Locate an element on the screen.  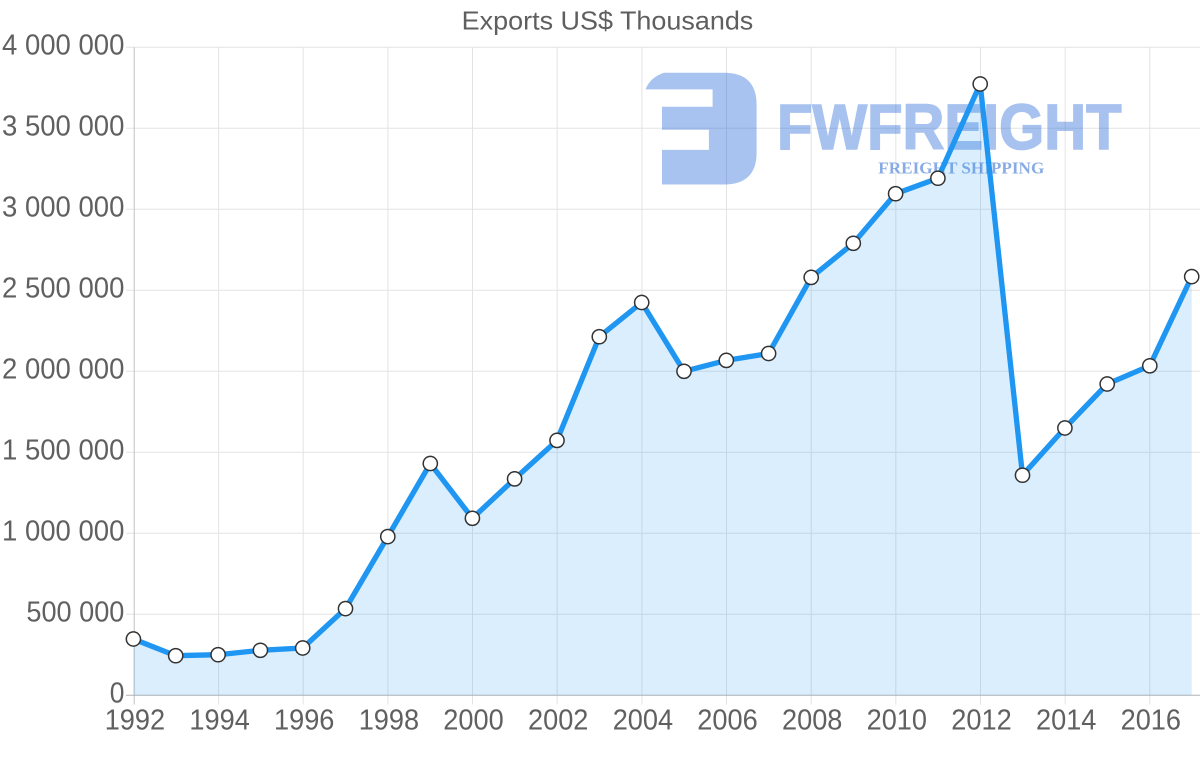
svg-text: 2002 is located at coordinates (558, 721).